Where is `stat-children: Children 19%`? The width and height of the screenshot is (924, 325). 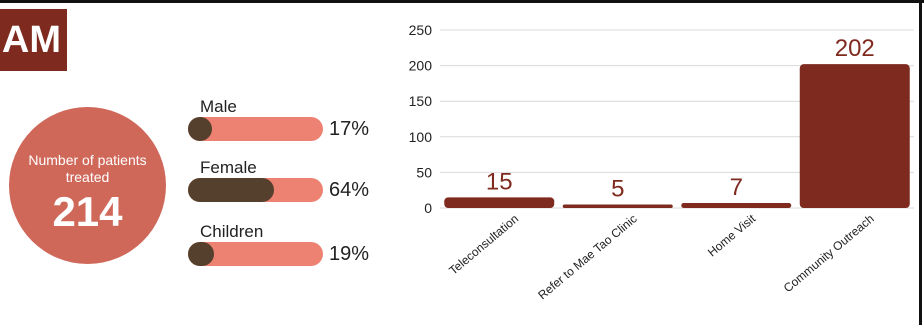
stat-children: Children 19% is located at coordinates (280, 247).